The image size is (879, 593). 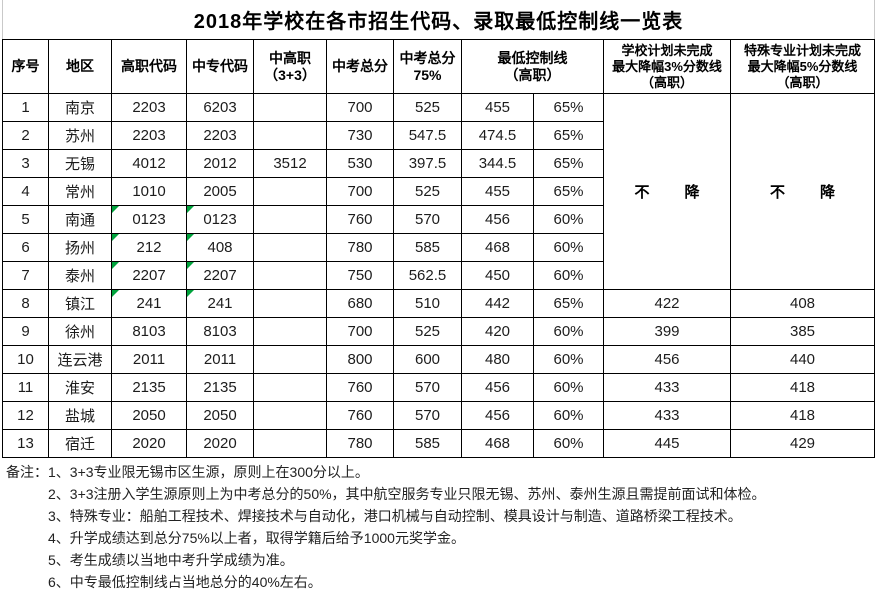 I want to click on header-min-control-line: 最低控制线 （高职）, so click(x=532, y=66).